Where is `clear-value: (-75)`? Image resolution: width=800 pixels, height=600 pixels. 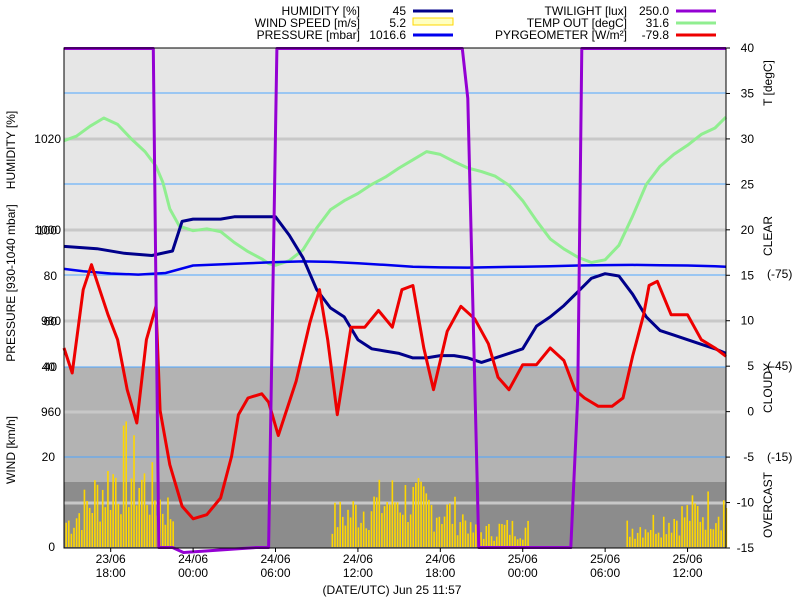
clear-value: (-75) is located at coordinates (779, 274).